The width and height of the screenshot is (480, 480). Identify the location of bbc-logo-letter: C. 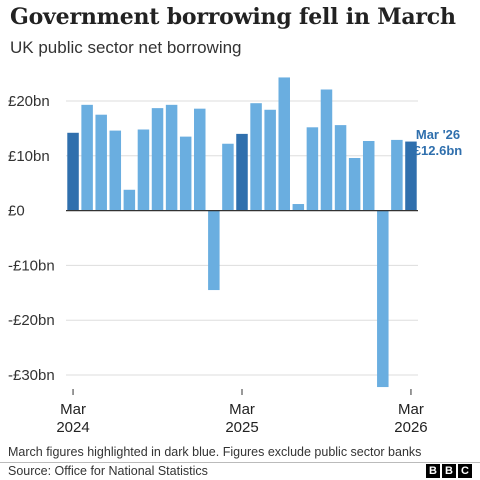
(465, 471).